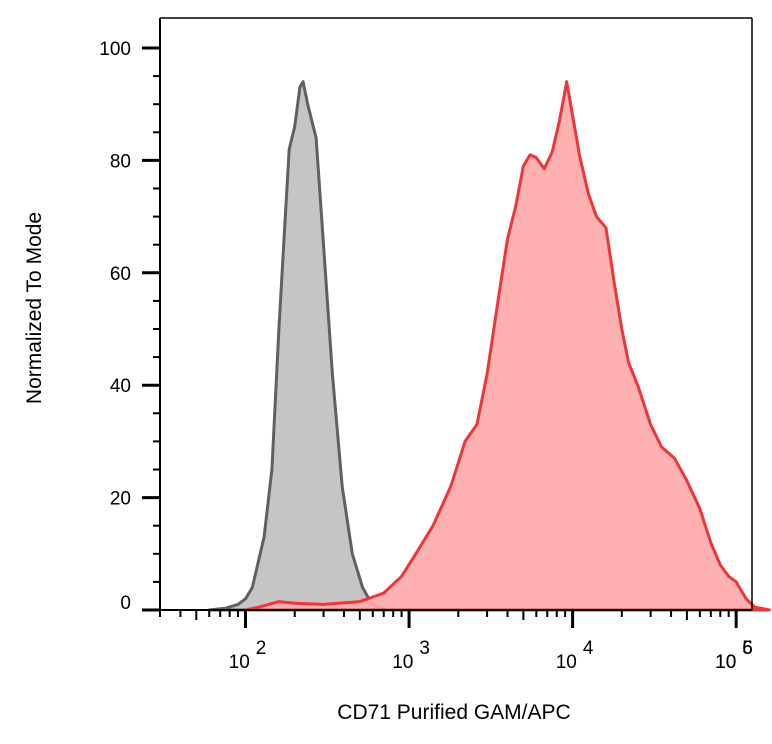 This screenshot has height=744, width=772. What do you see at coordinates (125, 603) in the screenshot?
I see `y-tick-label: 0` at bounding box center [125, 603].